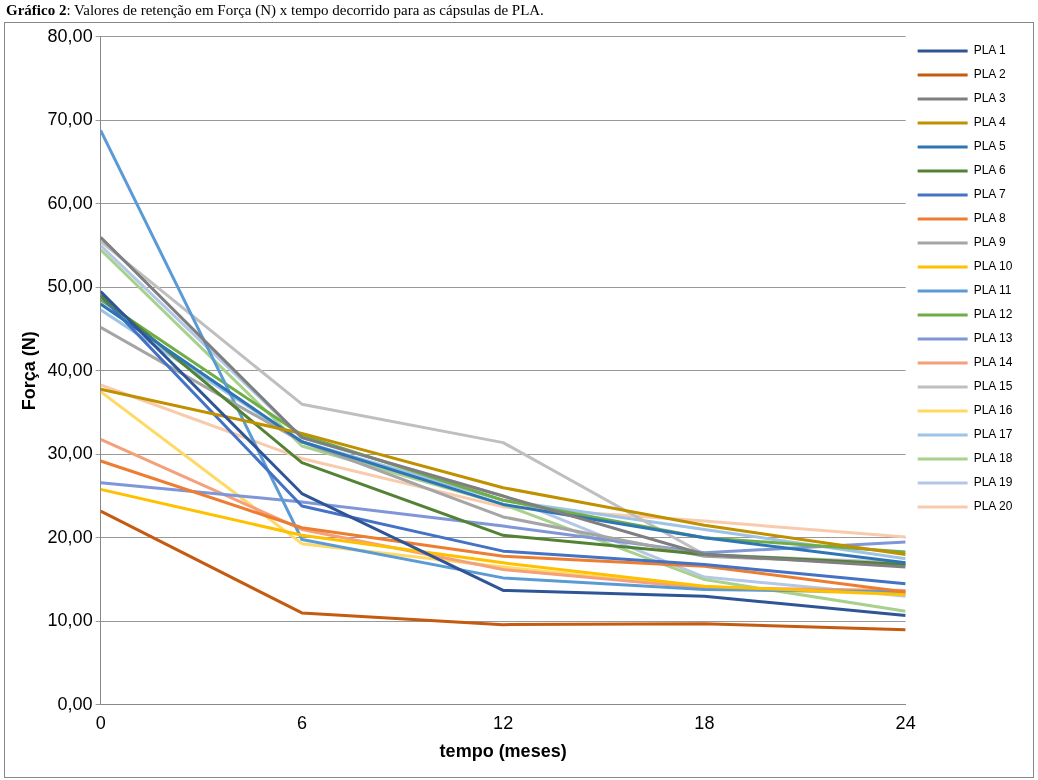 Image resolution: width=1038 pixels, height=780 pixels. I want to click on y-tick-label: 60,00, so click(70, 202).